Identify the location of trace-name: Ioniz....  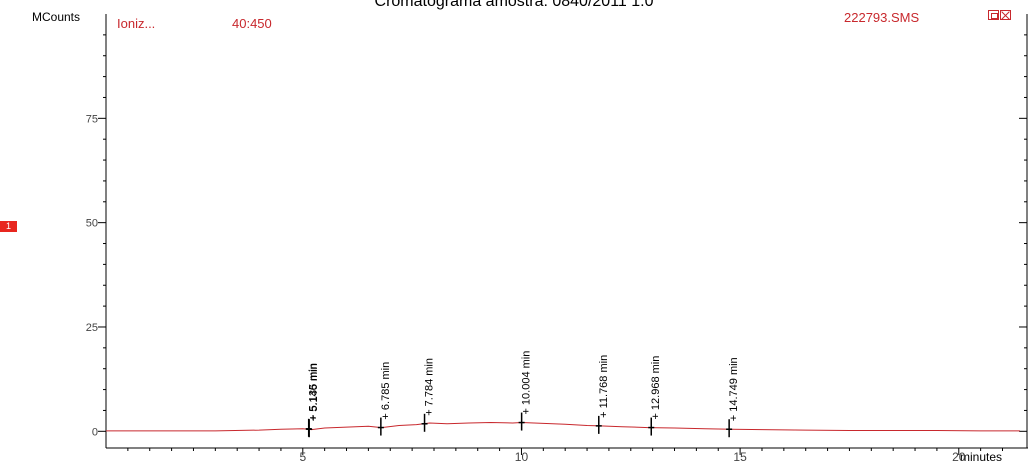
(136, 23).